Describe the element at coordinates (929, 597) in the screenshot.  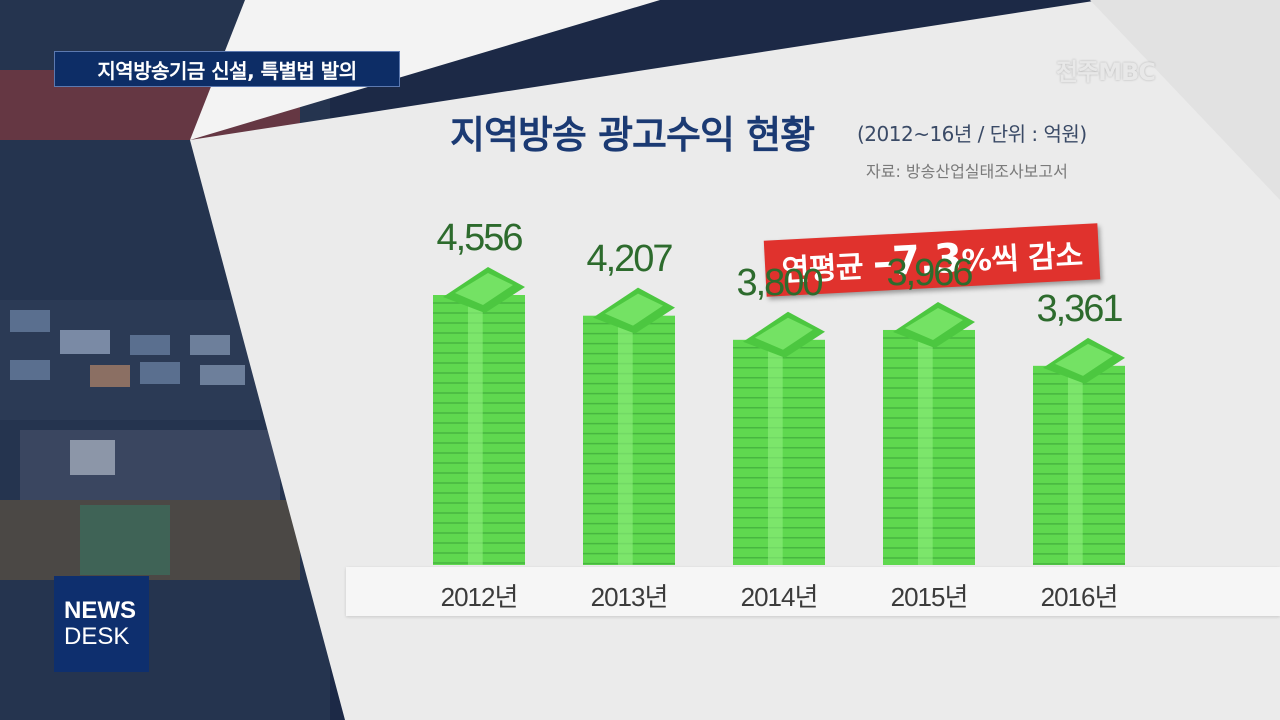
I see `x-tick-label-3: 2015년` at that location.